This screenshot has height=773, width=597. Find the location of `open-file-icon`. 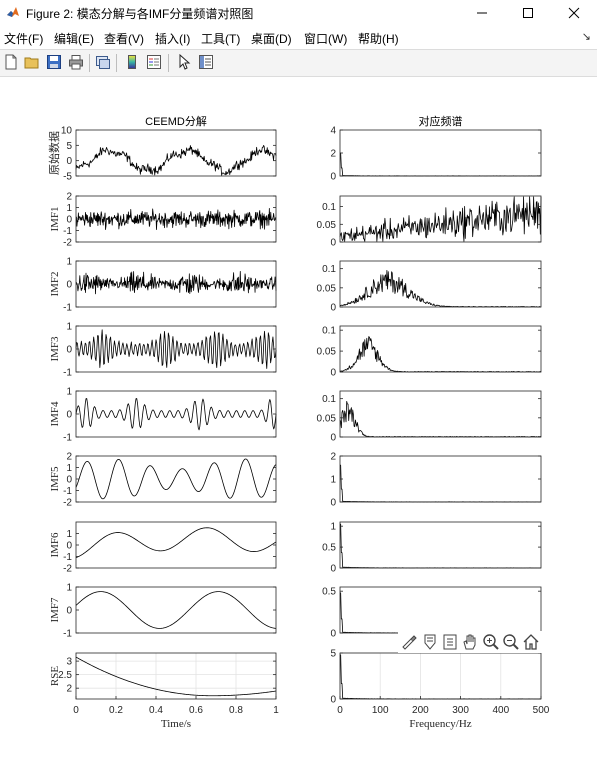

open-file-icon is located at coordinates (32, 62).